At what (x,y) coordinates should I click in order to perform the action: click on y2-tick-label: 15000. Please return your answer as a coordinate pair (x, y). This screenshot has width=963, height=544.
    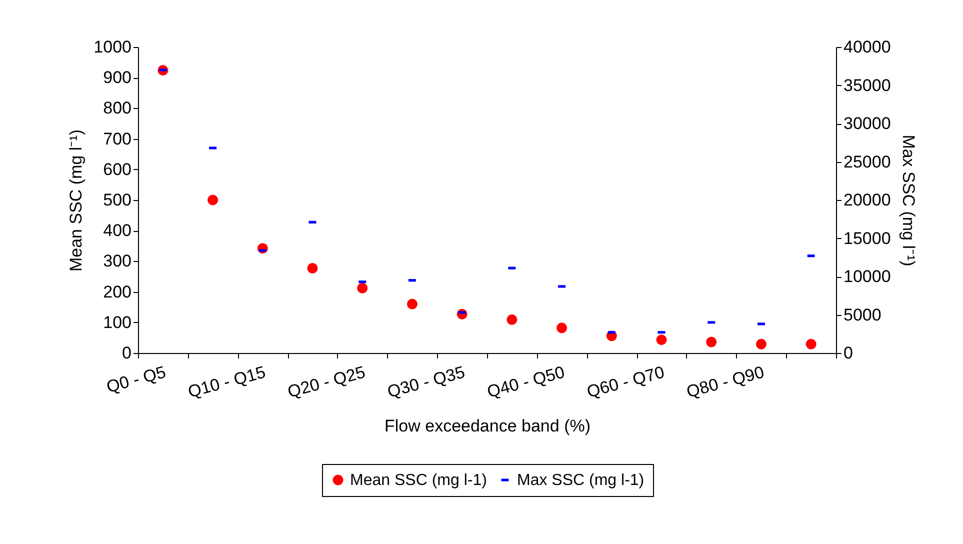
    Looking at the image, I should click on (867, 238).